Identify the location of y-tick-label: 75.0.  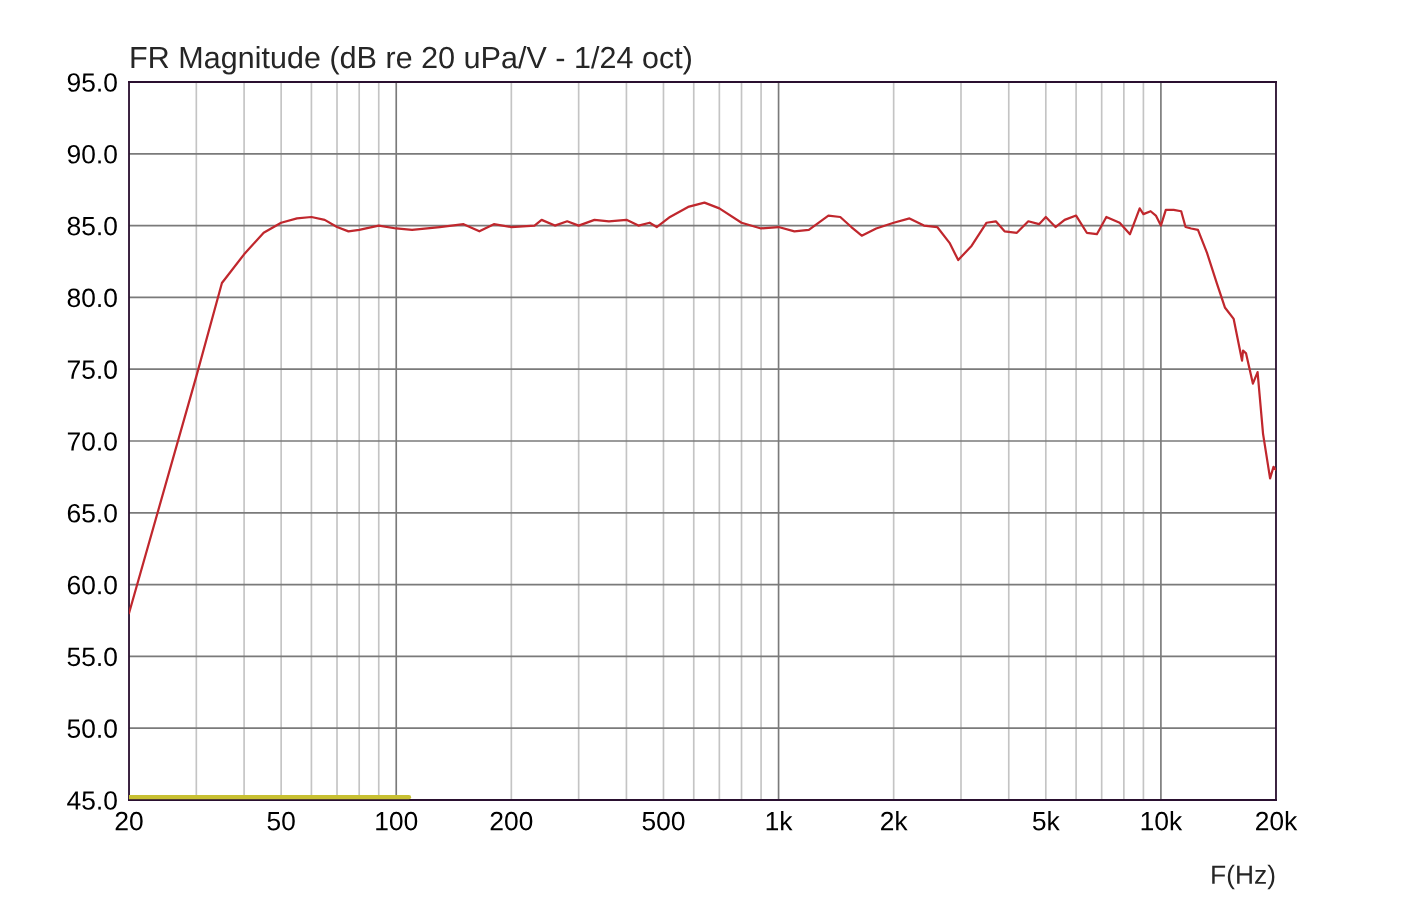
(92, 370).